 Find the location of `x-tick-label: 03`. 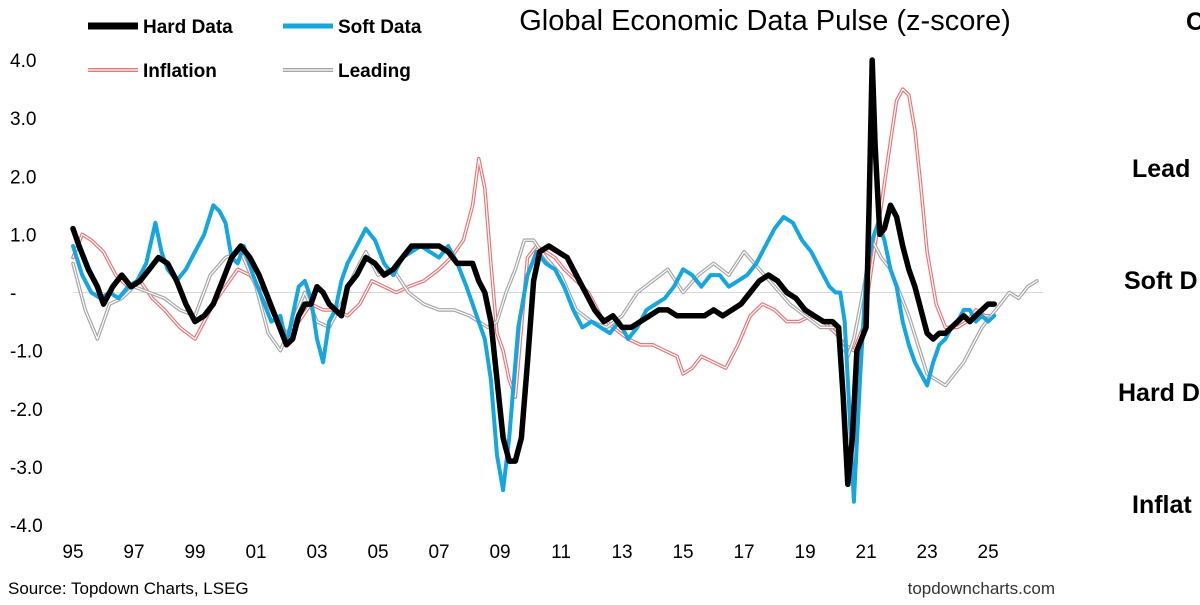

x-tick-label: 03 is located at coordinates (316, 552).